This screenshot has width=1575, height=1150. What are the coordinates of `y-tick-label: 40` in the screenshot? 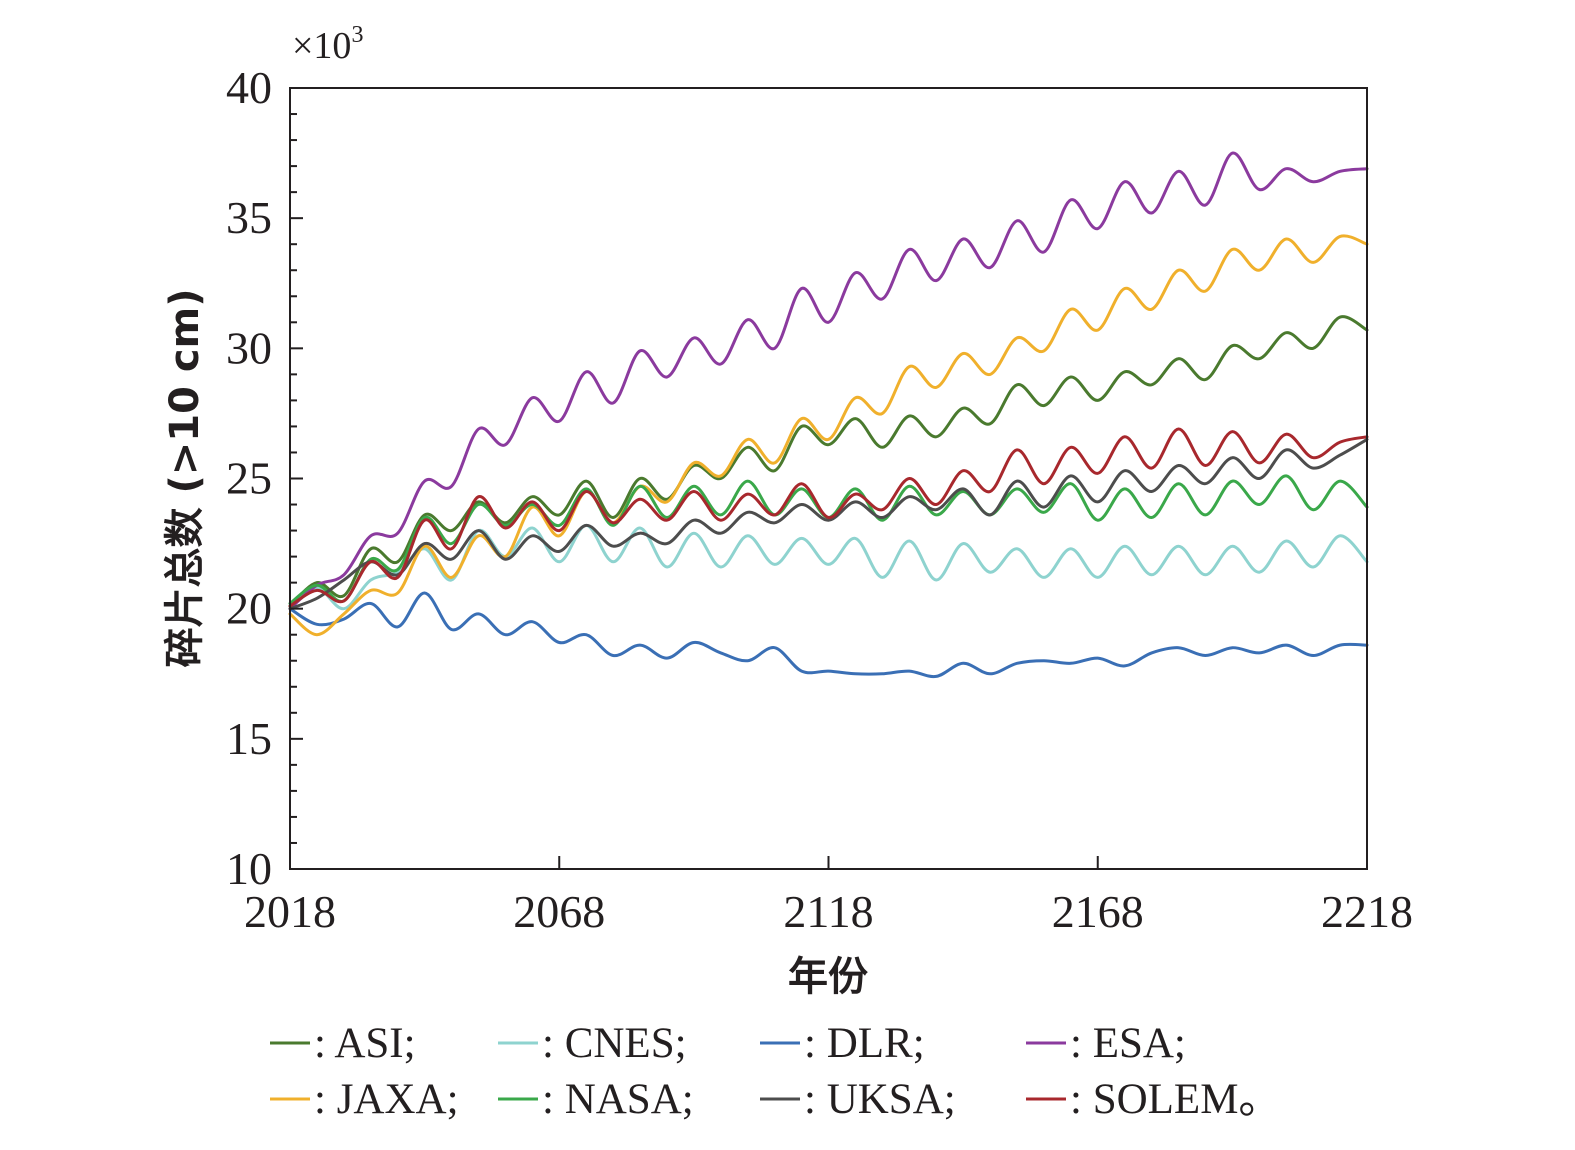 It's located at (249, 87).